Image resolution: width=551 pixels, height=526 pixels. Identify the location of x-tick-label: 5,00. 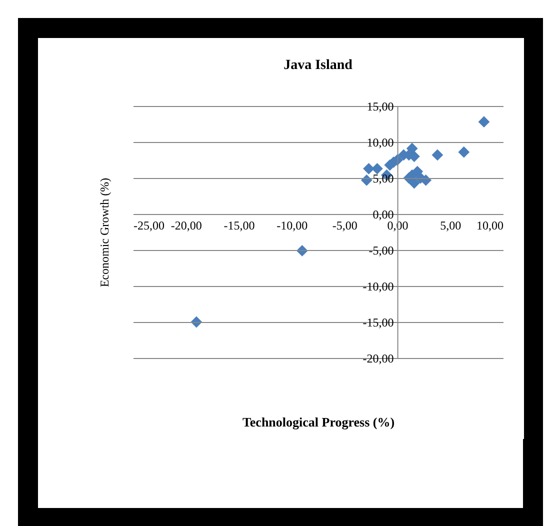
(451, 225).